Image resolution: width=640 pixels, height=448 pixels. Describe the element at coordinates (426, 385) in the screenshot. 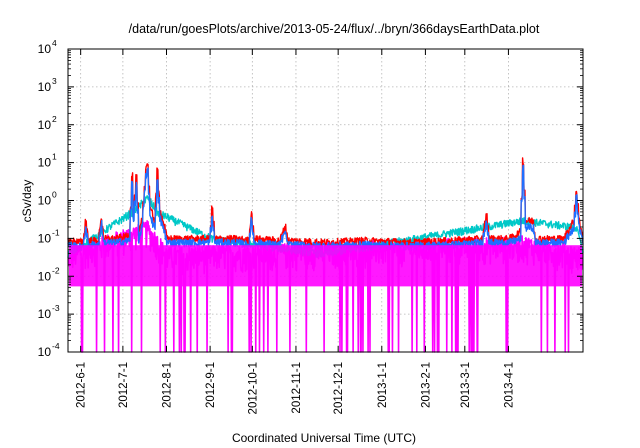

I see `x-tick-label: 2013-2-1` at that location.